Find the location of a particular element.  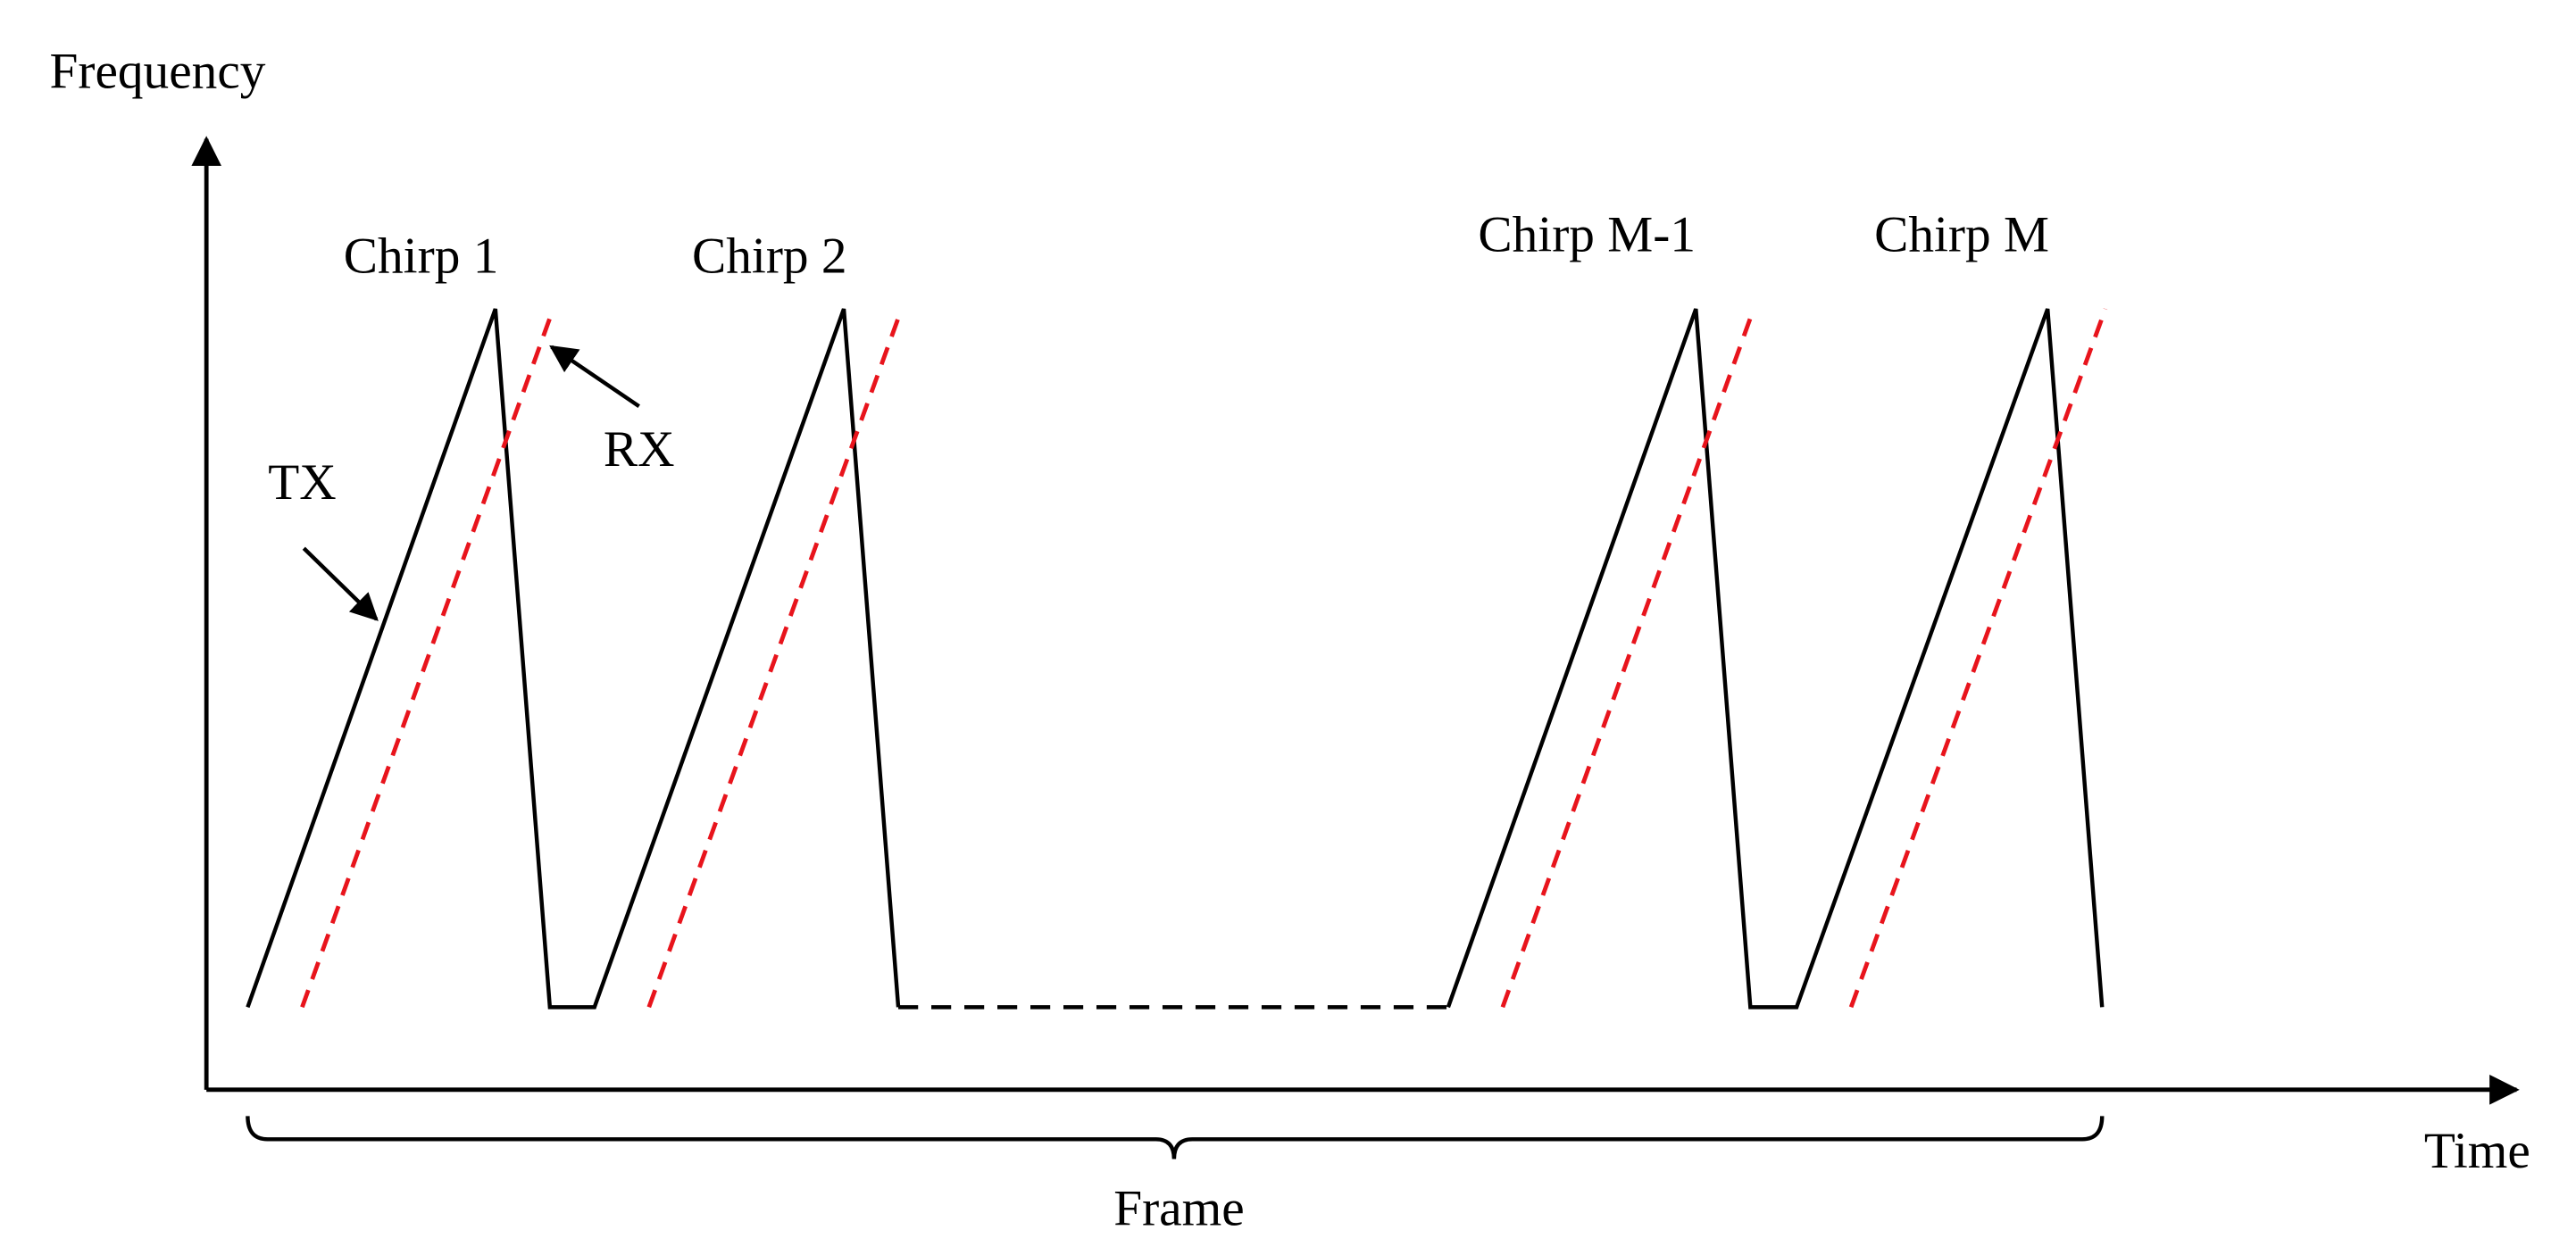

tx-label: TX is located at coordinates (302, 482).